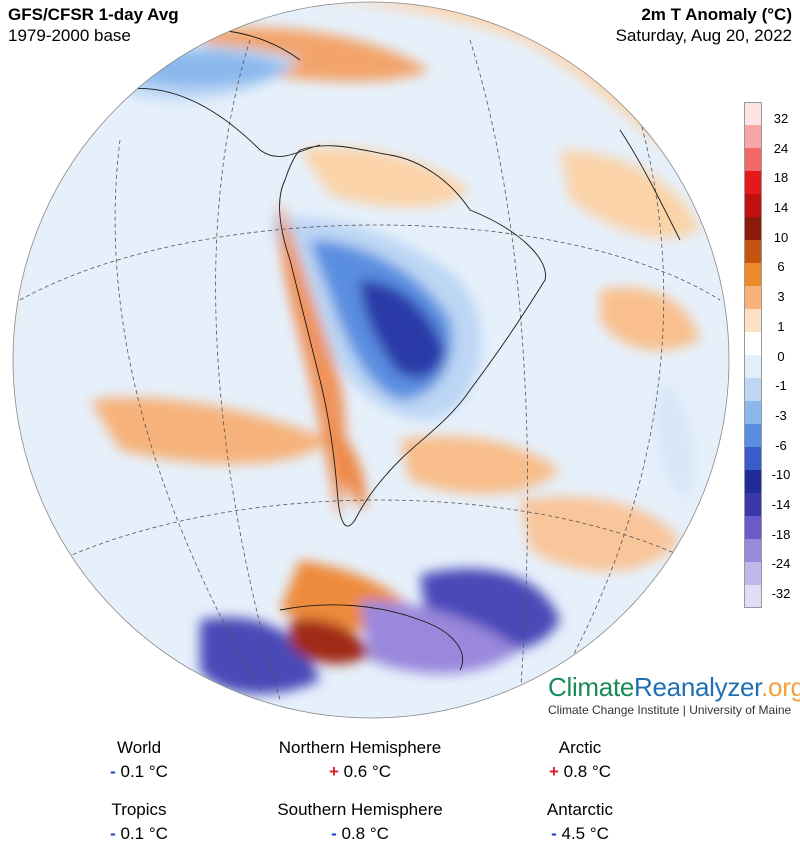  Describe the element at coordinates (781, 564) in the screenshot. I see `colorbar-tick-label: -24` at that location.